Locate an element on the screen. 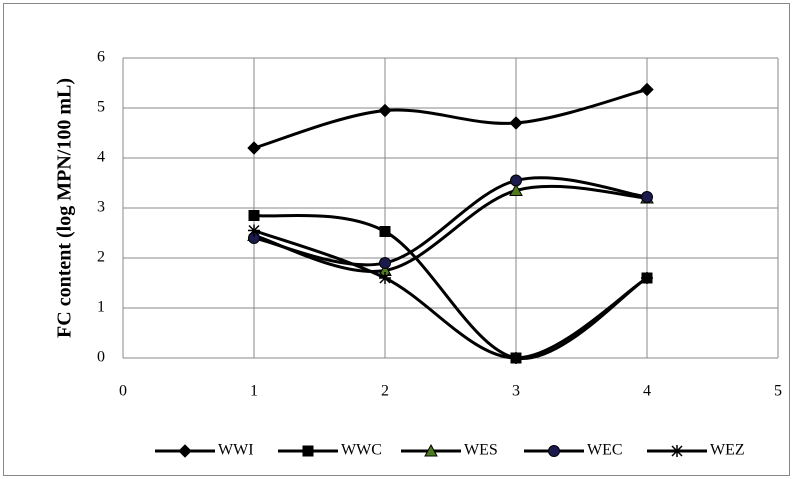 The height and width of the screenshot is (479, 793). legend-label: WWI is located at coordinates (236, 450).